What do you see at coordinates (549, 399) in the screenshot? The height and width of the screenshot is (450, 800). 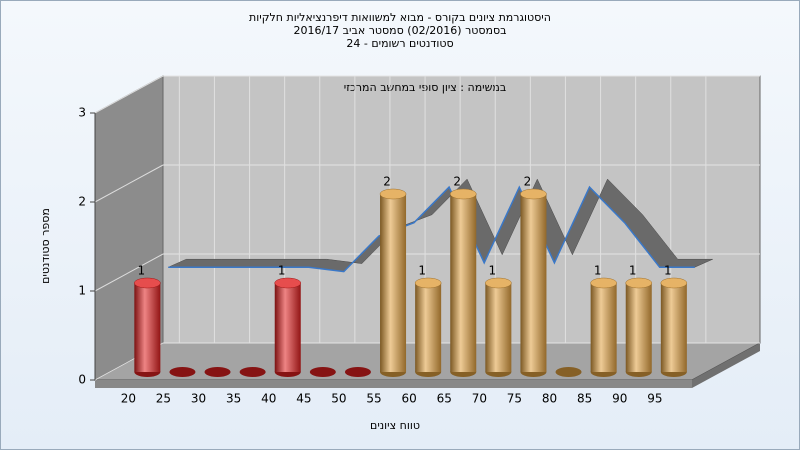 I see `x-tick-label: 80` at bounding box center [549, 399].